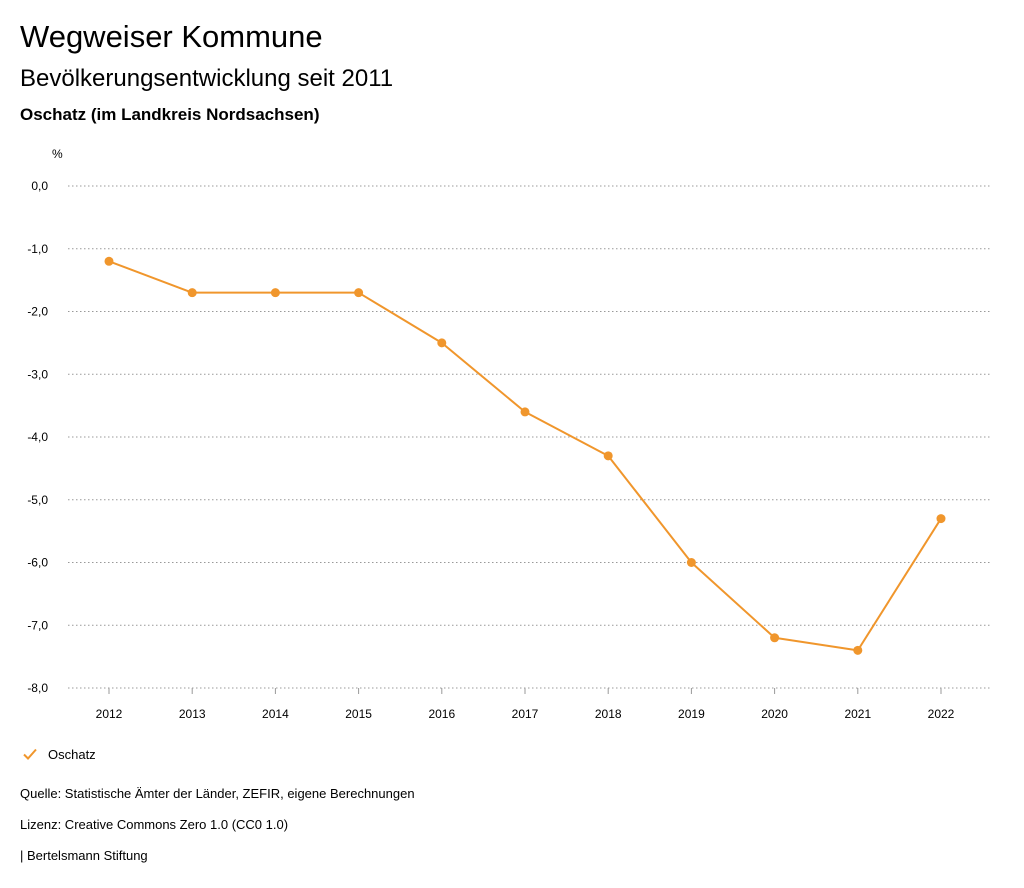  What do you see at coordinates (525, 714) in the screenshot?
I see `x-tick-label: 2017` at bounding box center [525, 714].